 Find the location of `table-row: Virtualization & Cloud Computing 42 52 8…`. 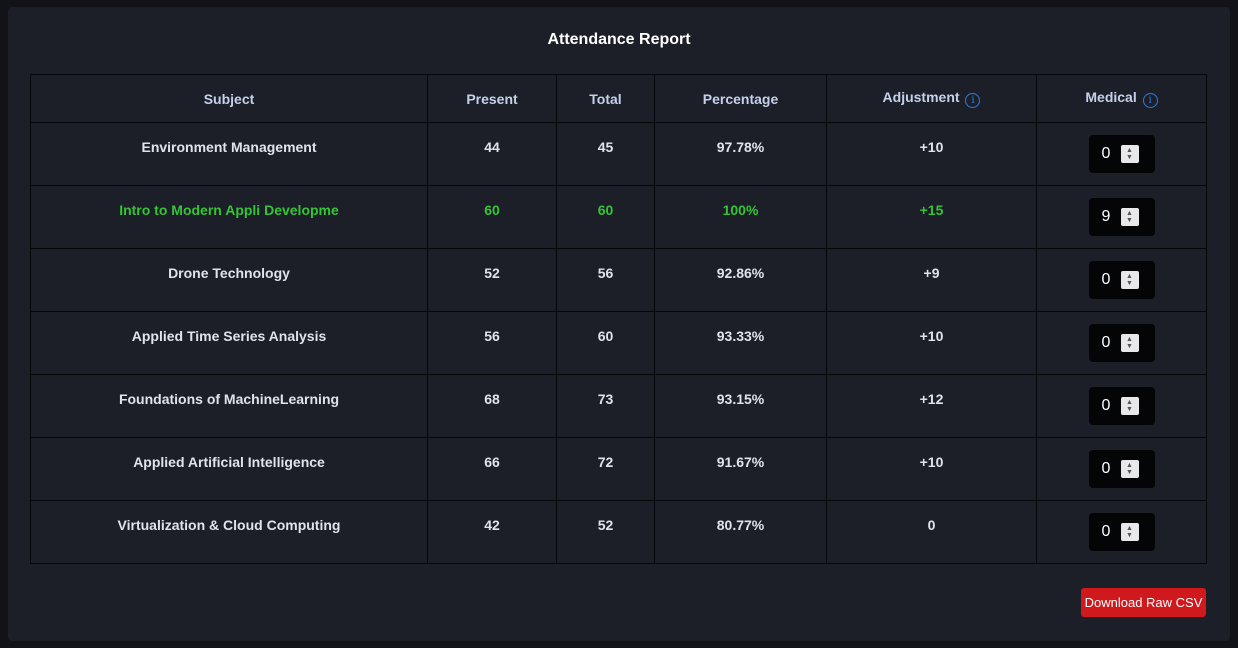

table-row: Virtualization & Cloud Computing 42 52 8… is located at coordinates (618, 532).